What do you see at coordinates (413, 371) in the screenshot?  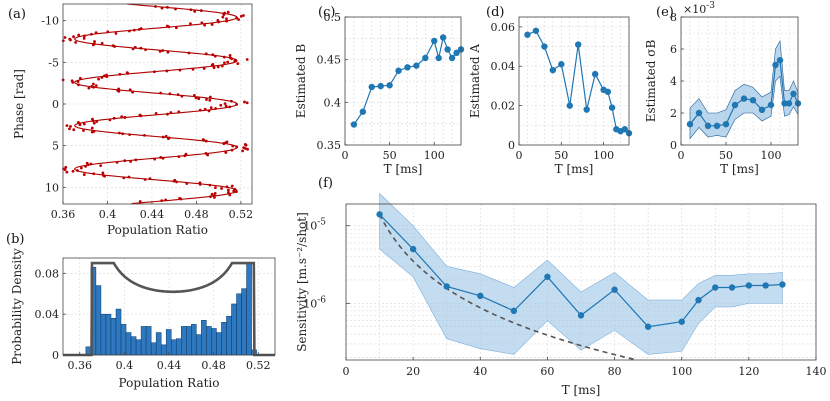 I see `x-tick-label-f: 20` at bounding box center [413, 371].